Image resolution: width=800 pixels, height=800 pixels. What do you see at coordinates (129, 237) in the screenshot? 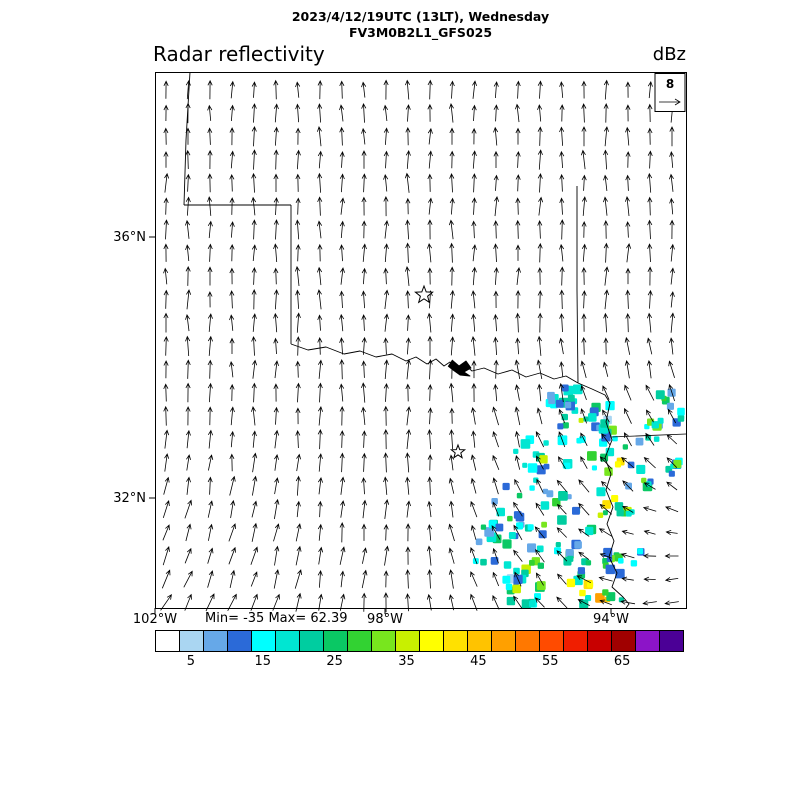
I see `lat-label-36n: 36°N` at bounding box center [129, 237].